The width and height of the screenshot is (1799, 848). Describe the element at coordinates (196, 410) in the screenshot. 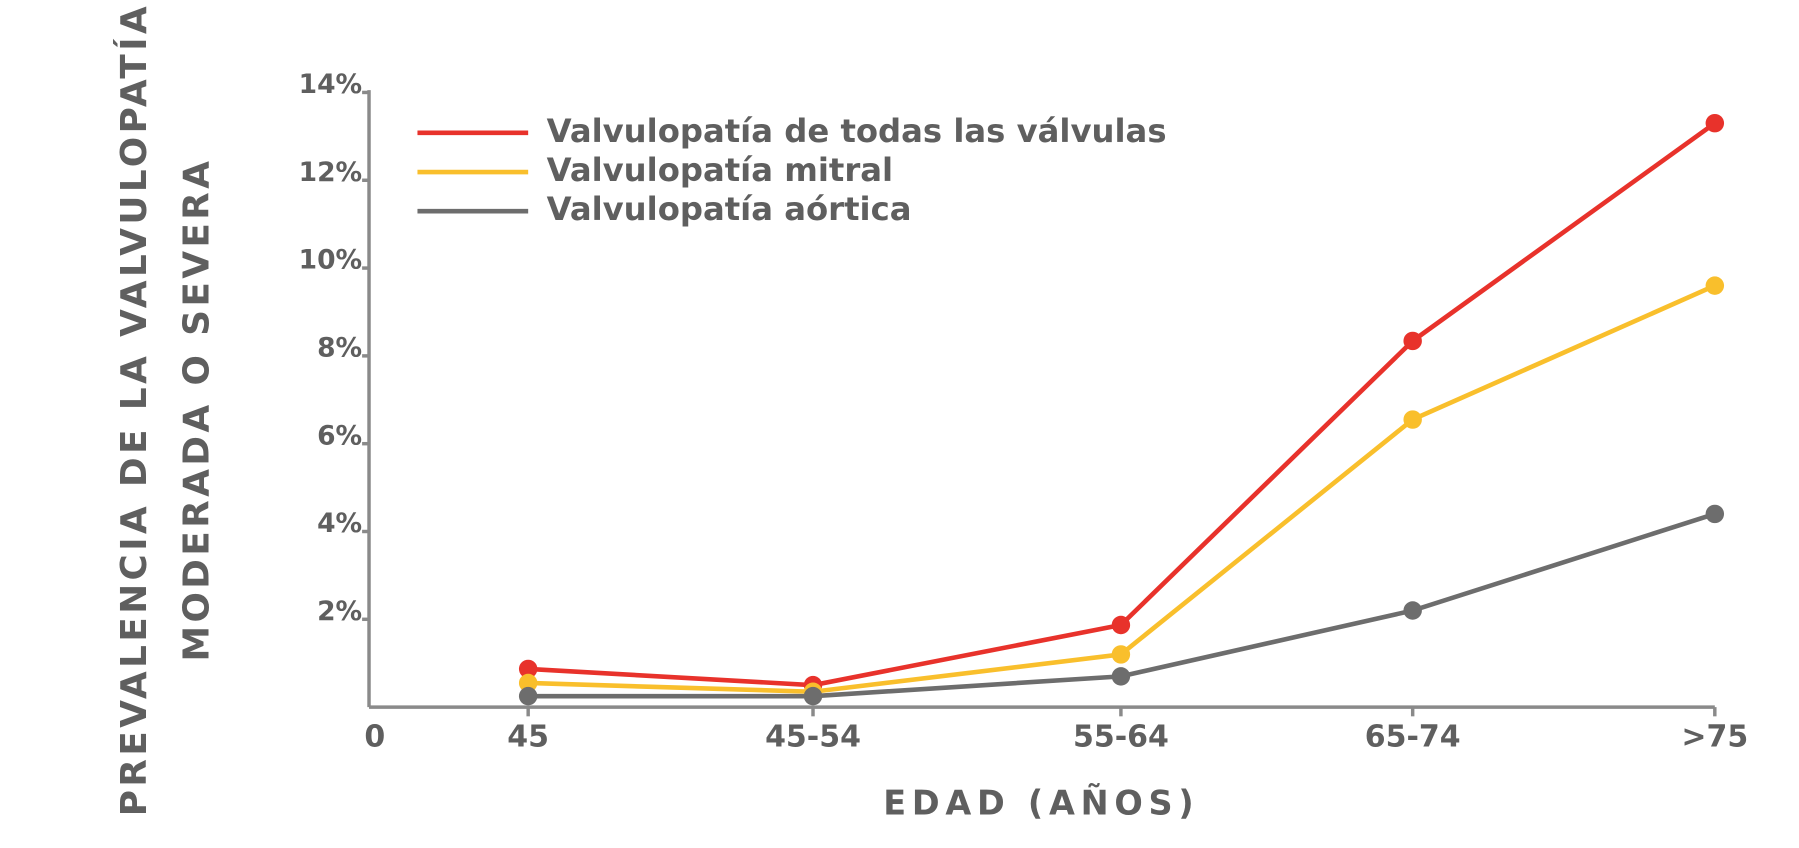

I see `y-axis-title-line: MODERADA O SEVERA` at that location.